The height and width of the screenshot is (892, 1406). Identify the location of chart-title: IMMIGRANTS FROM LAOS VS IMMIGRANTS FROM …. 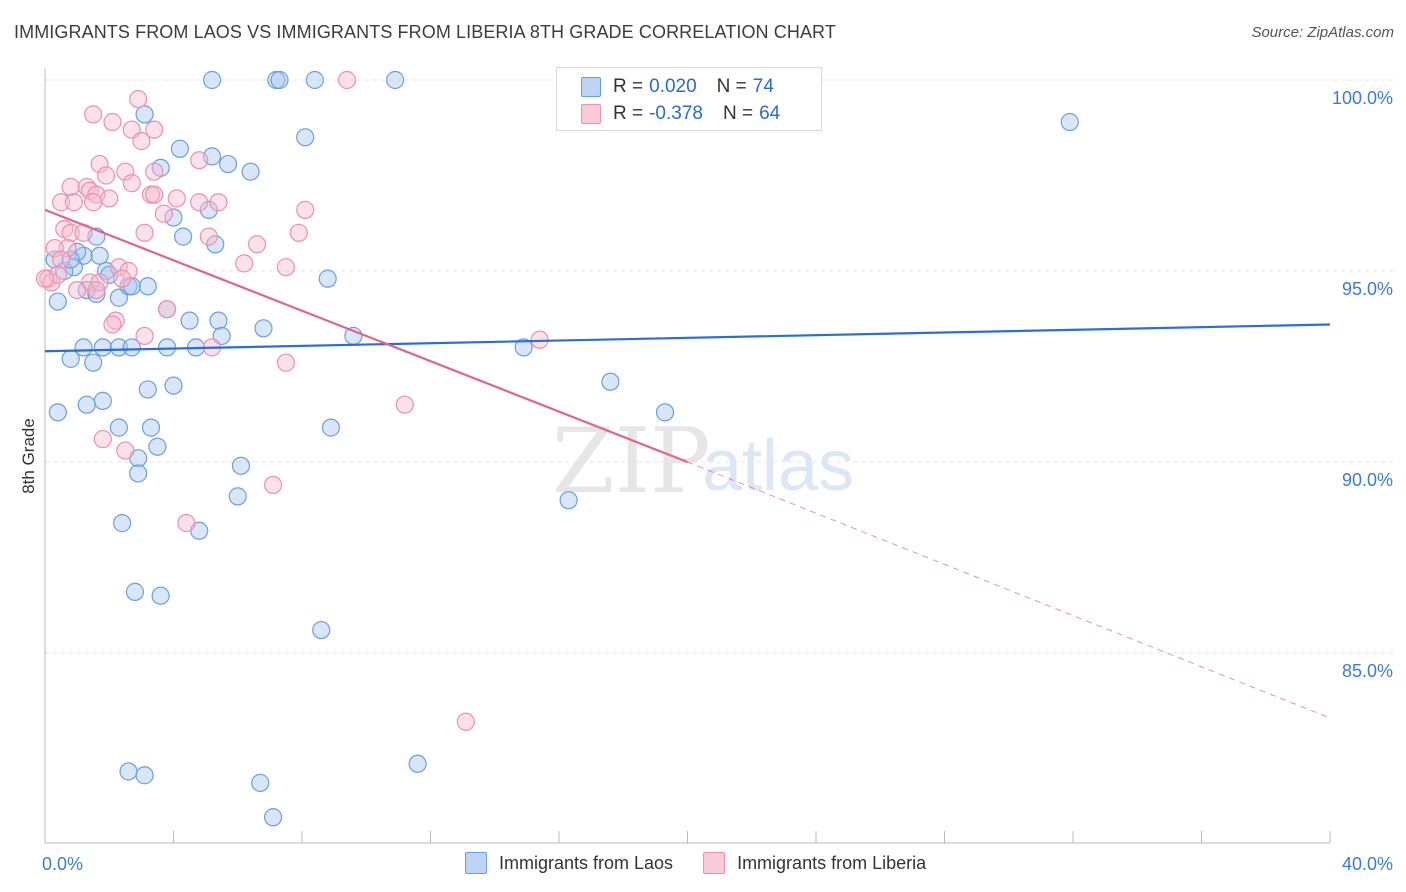
(425, 32).